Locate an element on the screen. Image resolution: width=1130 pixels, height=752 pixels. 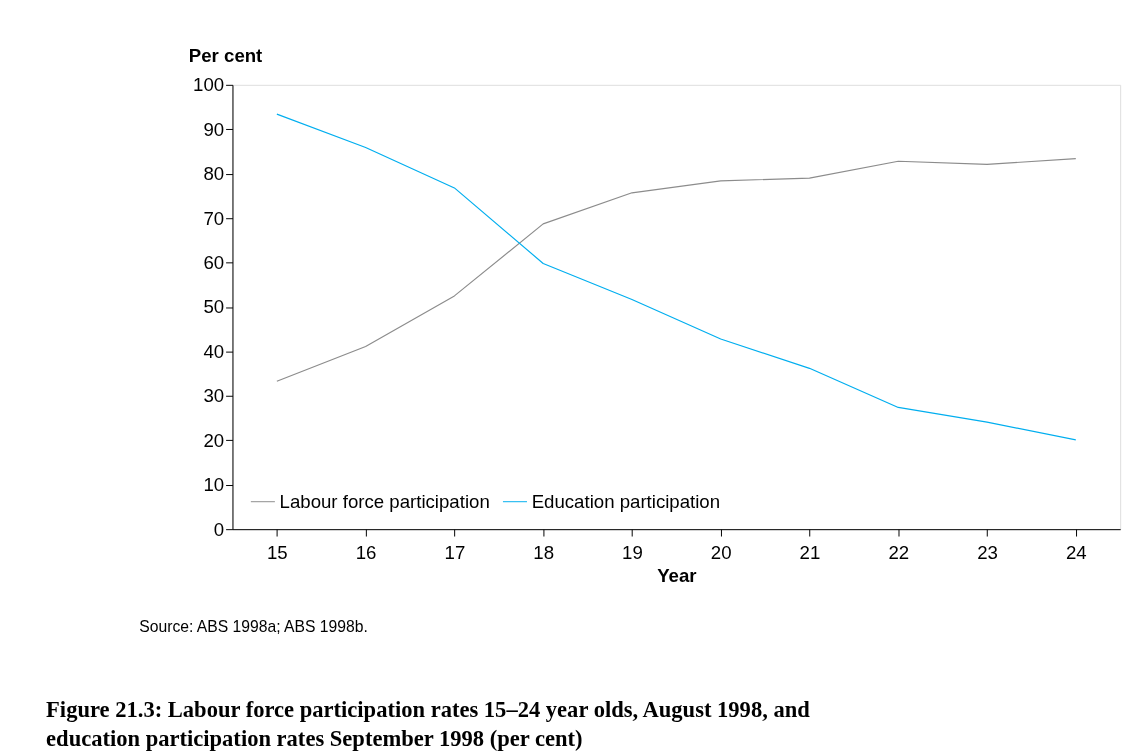
source-note: Source: ABS 1998a; ABS 1998b. is located at coordinates (253, 627).